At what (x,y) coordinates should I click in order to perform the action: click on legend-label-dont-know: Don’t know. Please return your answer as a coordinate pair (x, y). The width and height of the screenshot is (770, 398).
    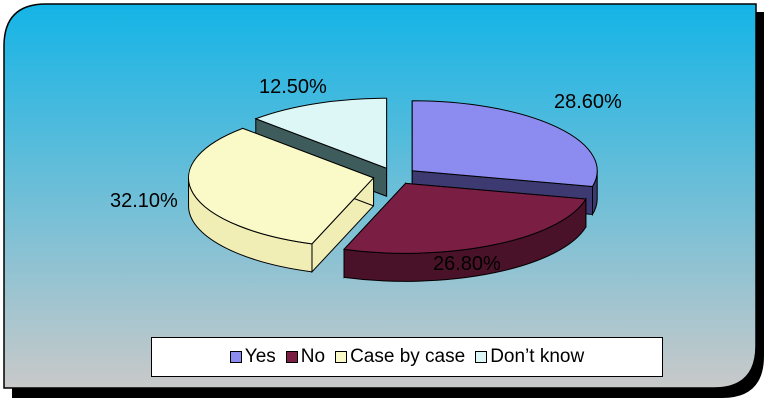
    Looking at the image, I should click on (537, 356).